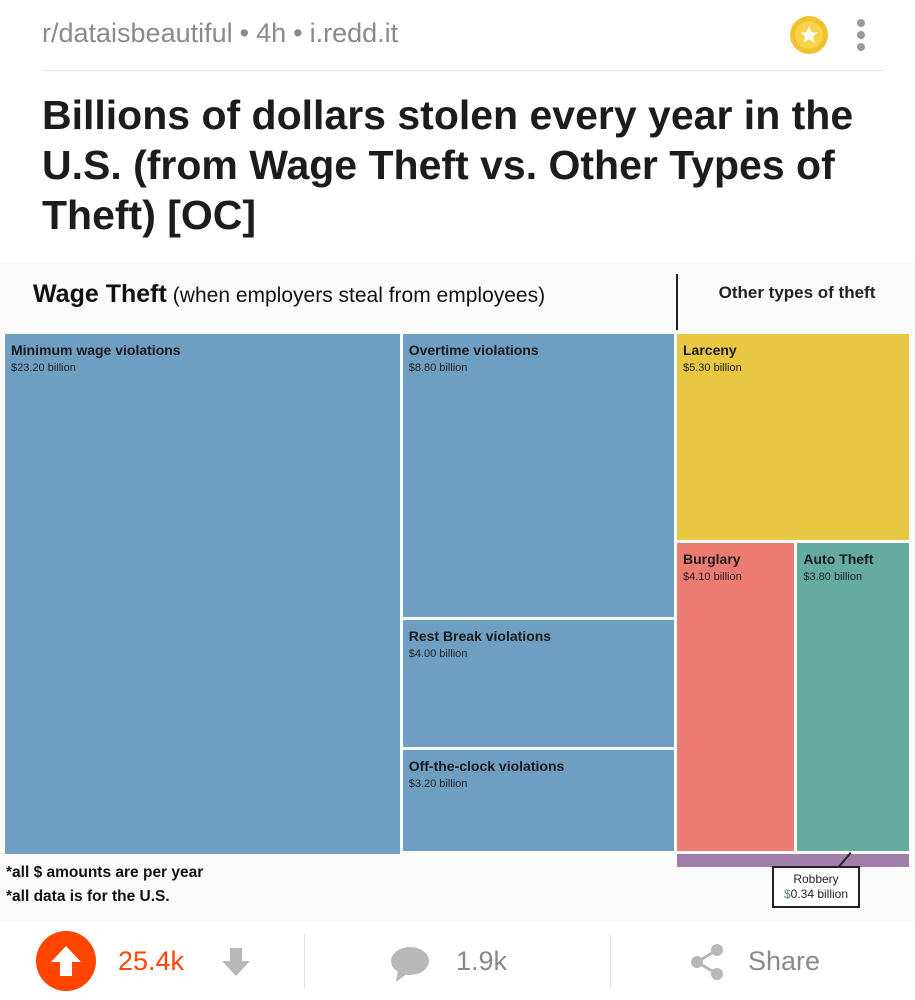 The image size is (915, 1000). I want to click on wage-theft-subtitle: (when employers steal from employees), so click(359, 295).